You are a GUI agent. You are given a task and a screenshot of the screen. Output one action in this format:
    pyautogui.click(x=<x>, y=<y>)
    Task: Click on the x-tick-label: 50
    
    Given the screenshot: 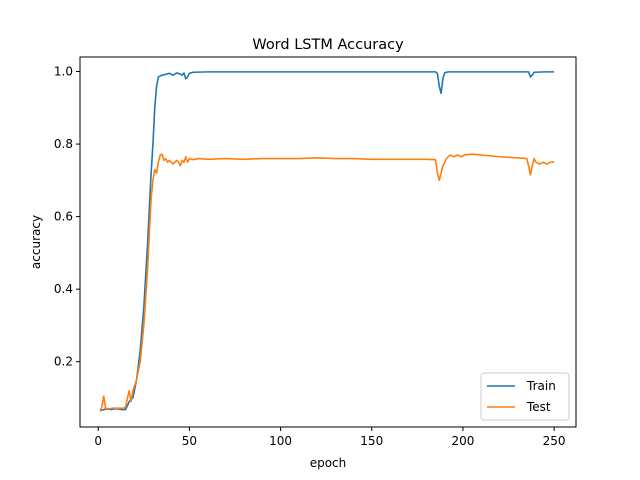 What is the action you would take?
    pyautogui.click(x=189, y=441)
    